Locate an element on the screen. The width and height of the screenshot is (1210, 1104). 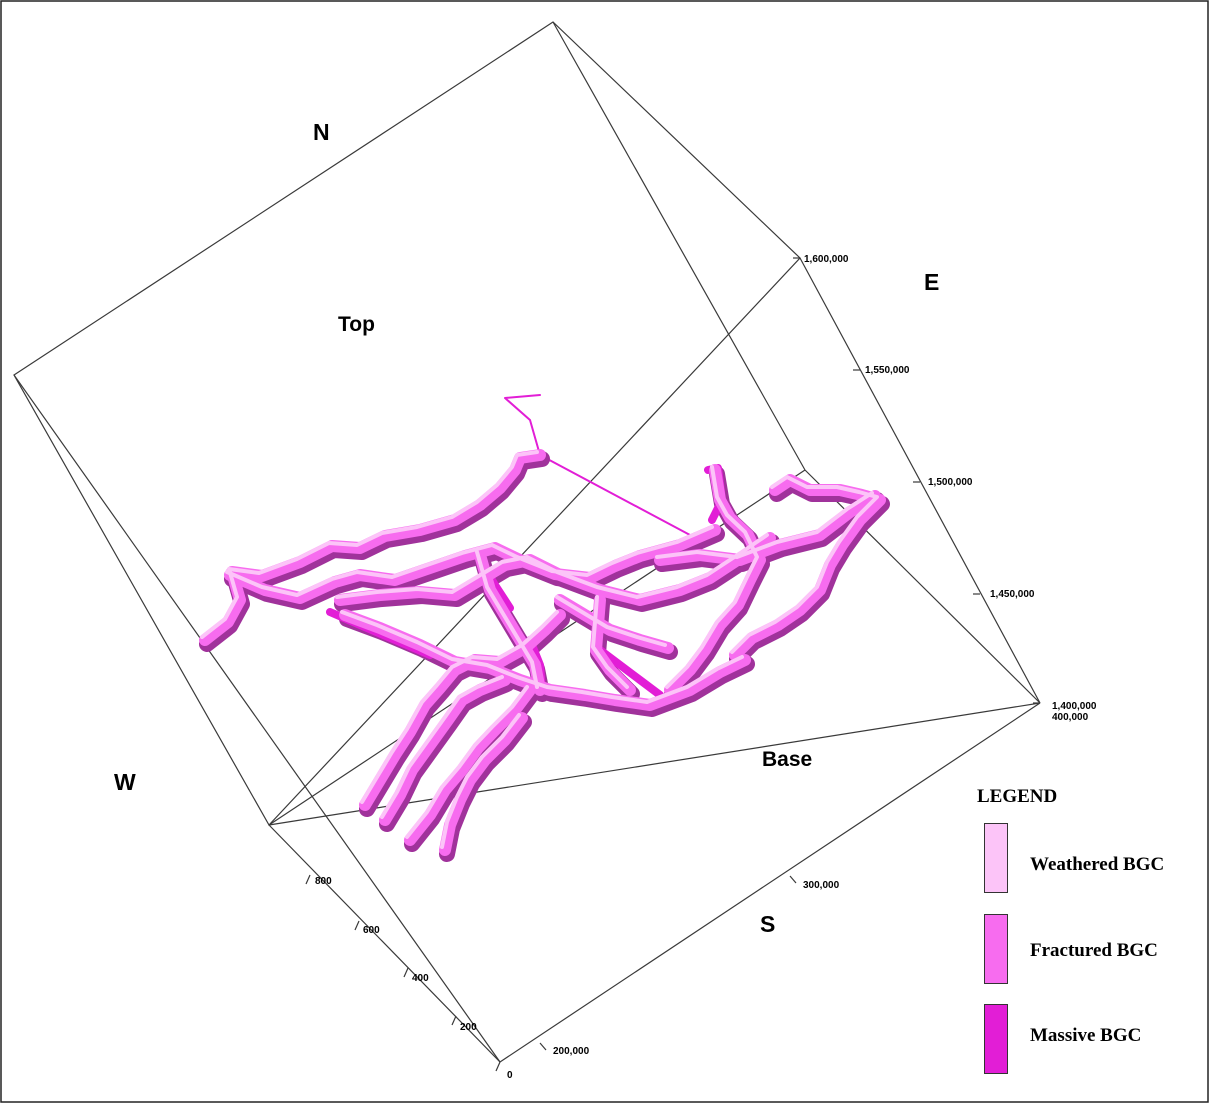
base-face-label: Base is located at coordinates (787, 759).